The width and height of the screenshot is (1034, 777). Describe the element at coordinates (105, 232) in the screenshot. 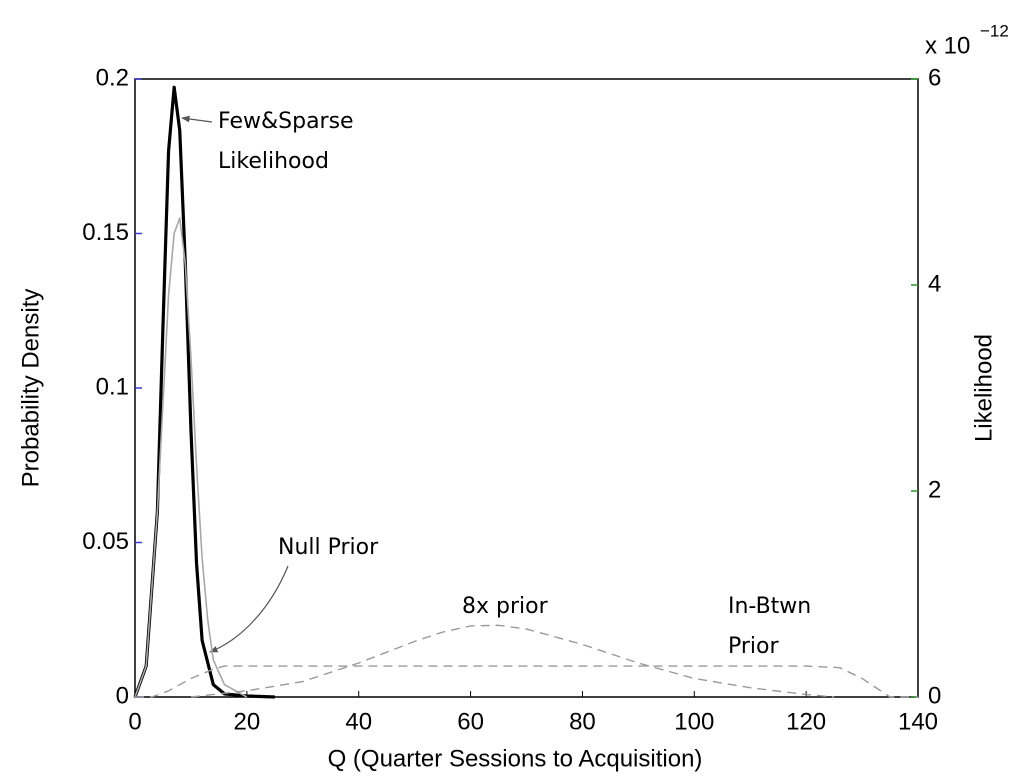

I see `y-tick-label: 0.15` at that location.